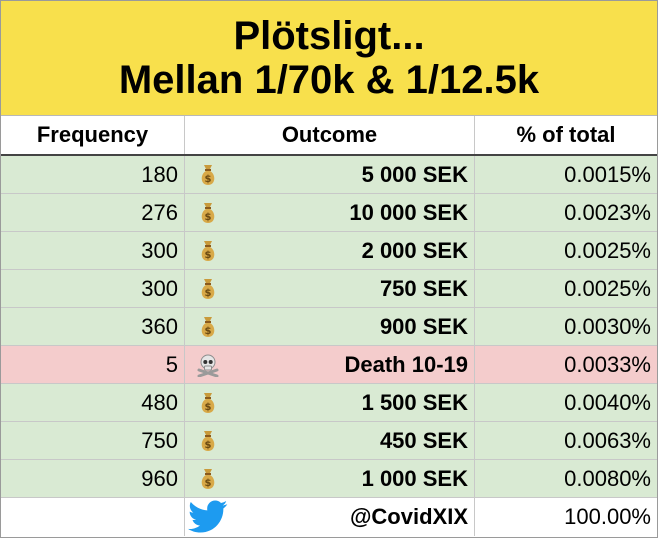 This screenshot has width=658, height=538. I want to click on outcome-cell: $2 000 SEK, so click(330, 250).